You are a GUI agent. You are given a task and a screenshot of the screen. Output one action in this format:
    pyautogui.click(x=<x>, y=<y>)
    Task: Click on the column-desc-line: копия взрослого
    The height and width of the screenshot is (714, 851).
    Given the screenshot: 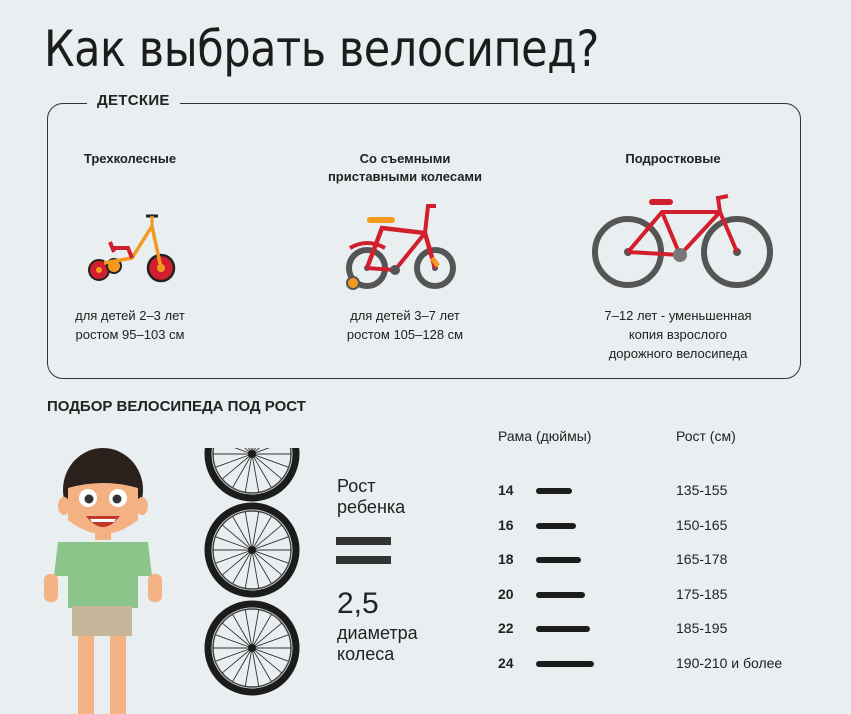 What is the action you would take?
    pyautogui.click(x=678, y=334)
    